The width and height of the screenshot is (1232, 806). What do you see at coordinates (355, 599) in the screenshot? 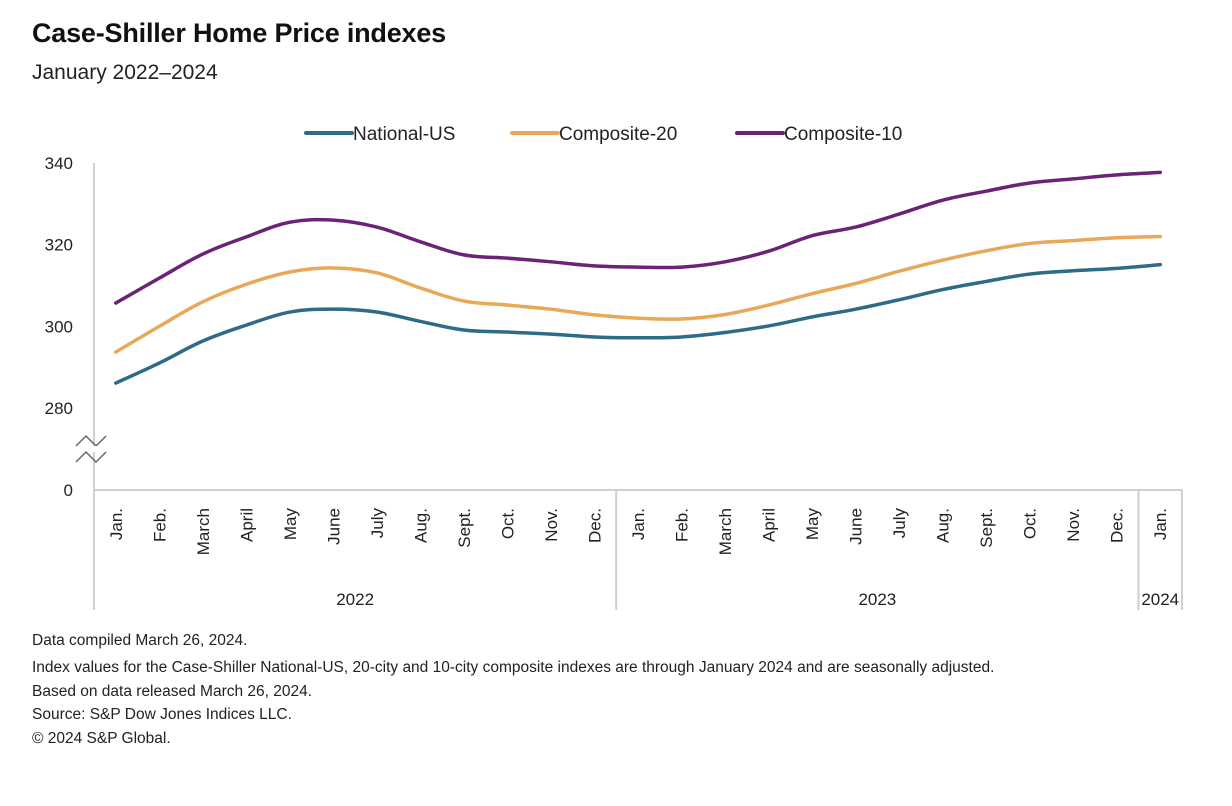
I see `year-label: 2022` at bounding box center [355, 599].